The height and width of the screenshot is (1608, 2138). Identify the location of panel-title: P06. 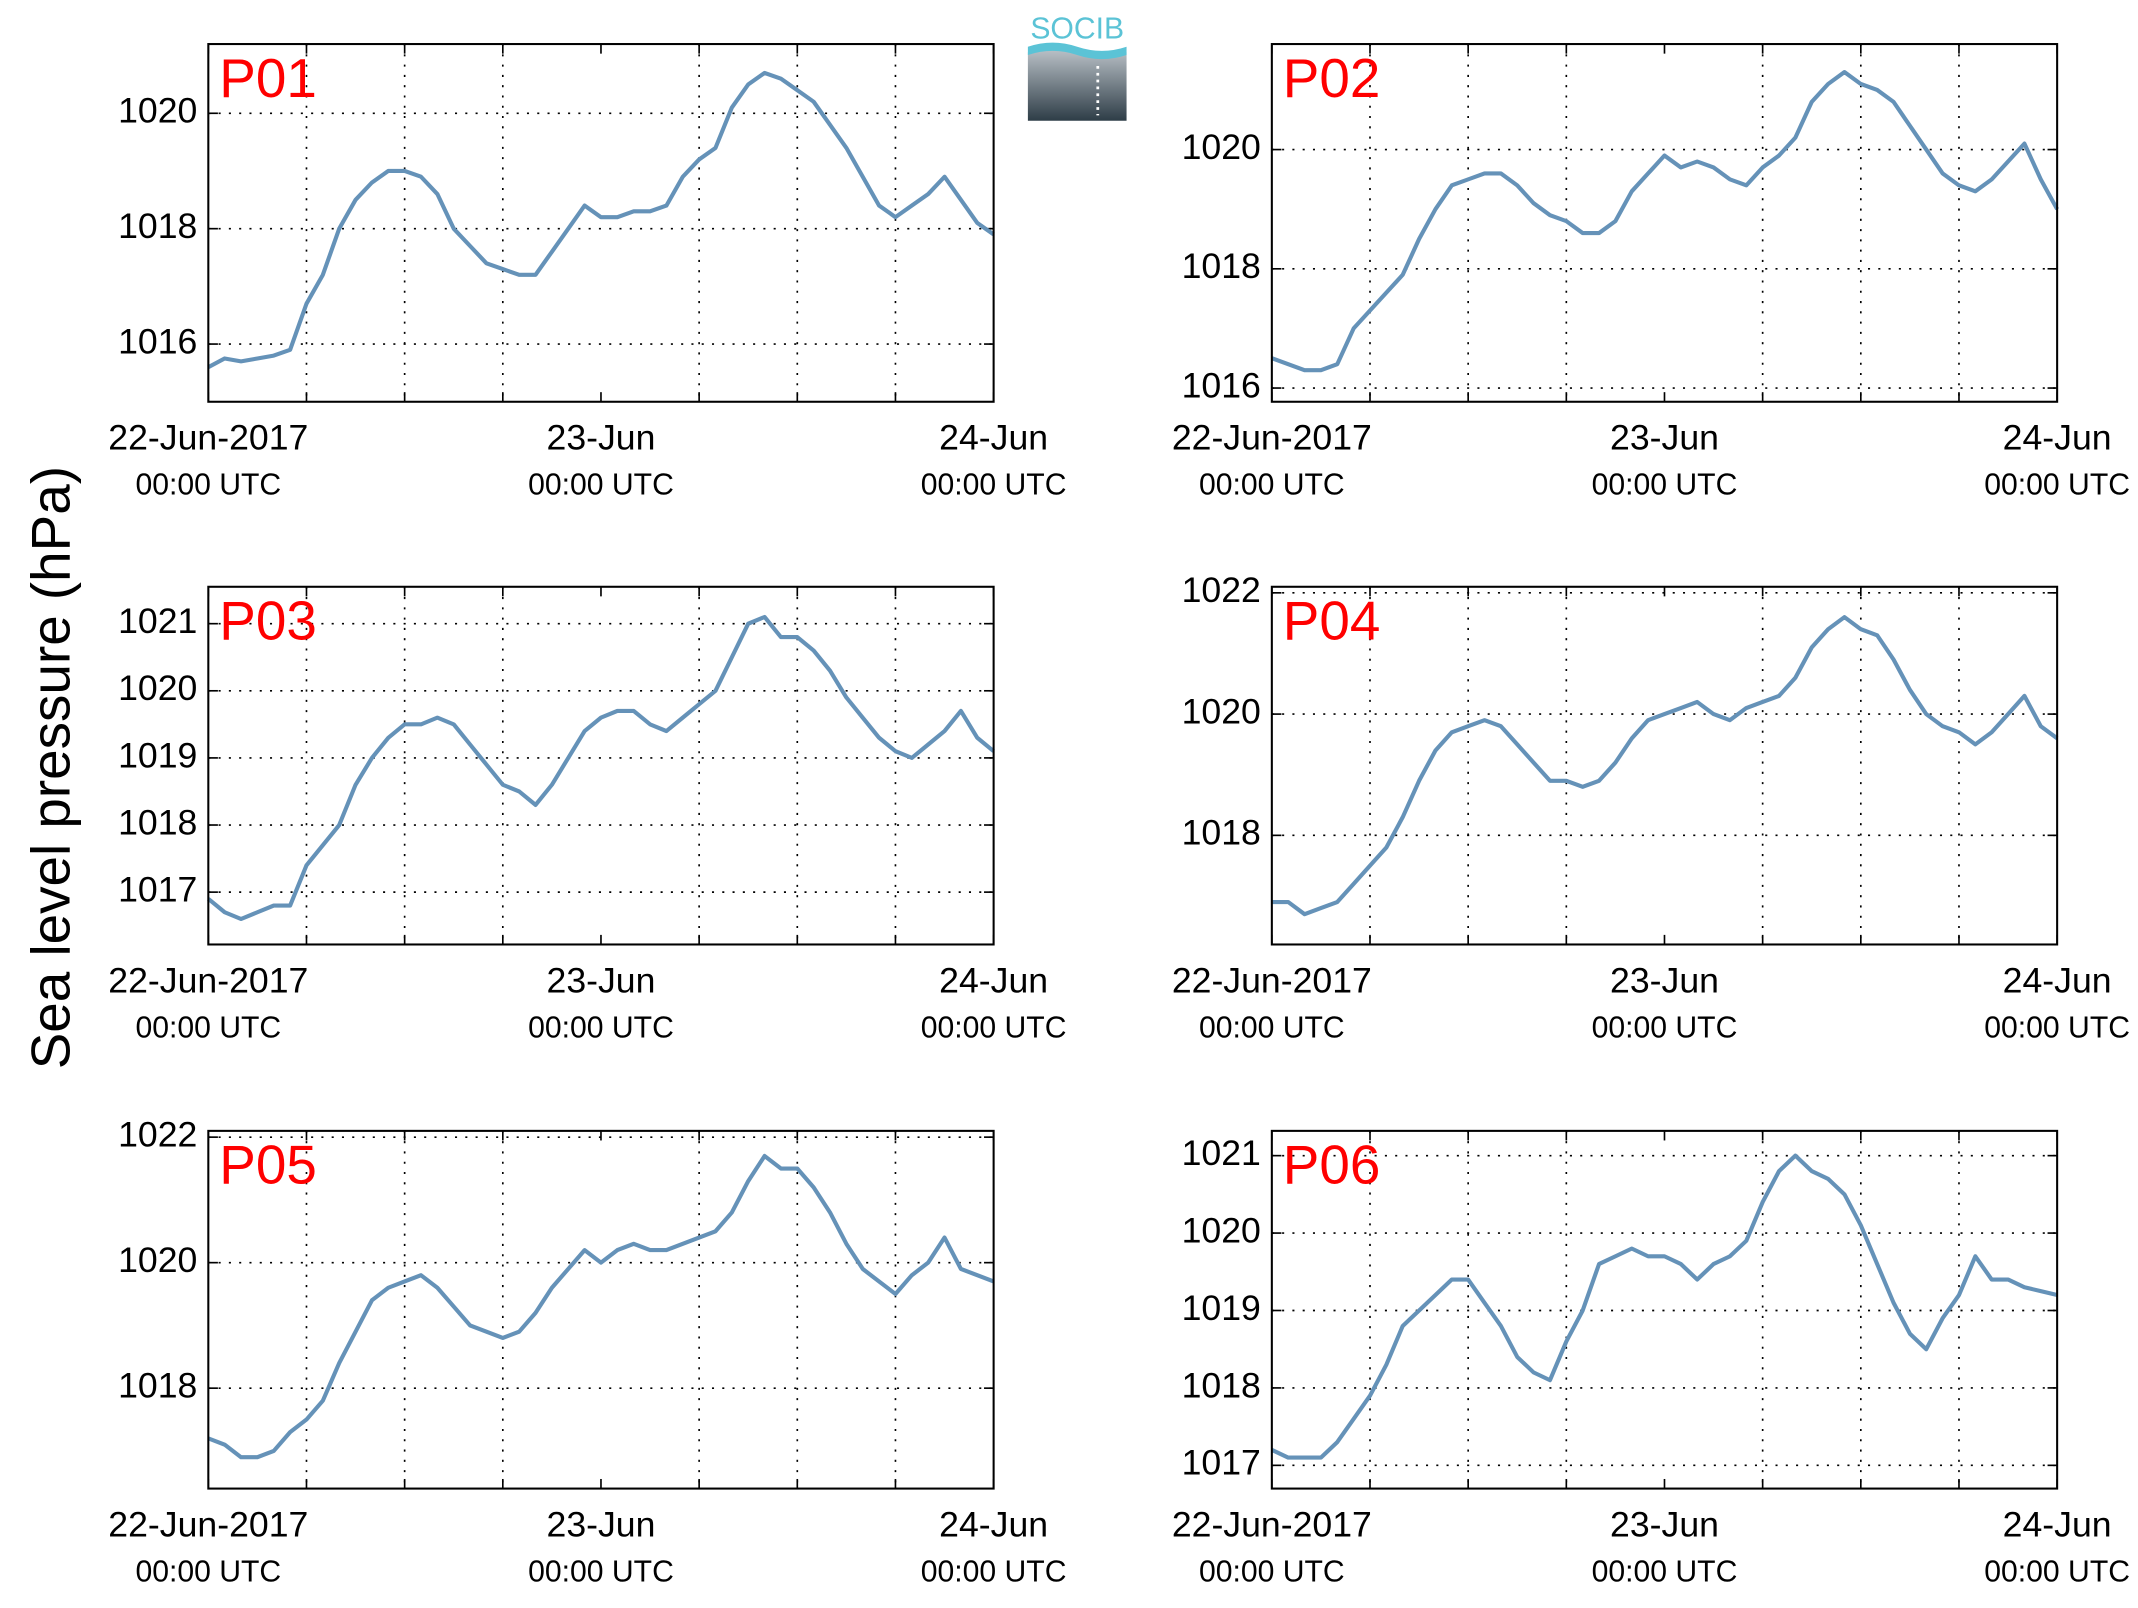
(1332, 1165).